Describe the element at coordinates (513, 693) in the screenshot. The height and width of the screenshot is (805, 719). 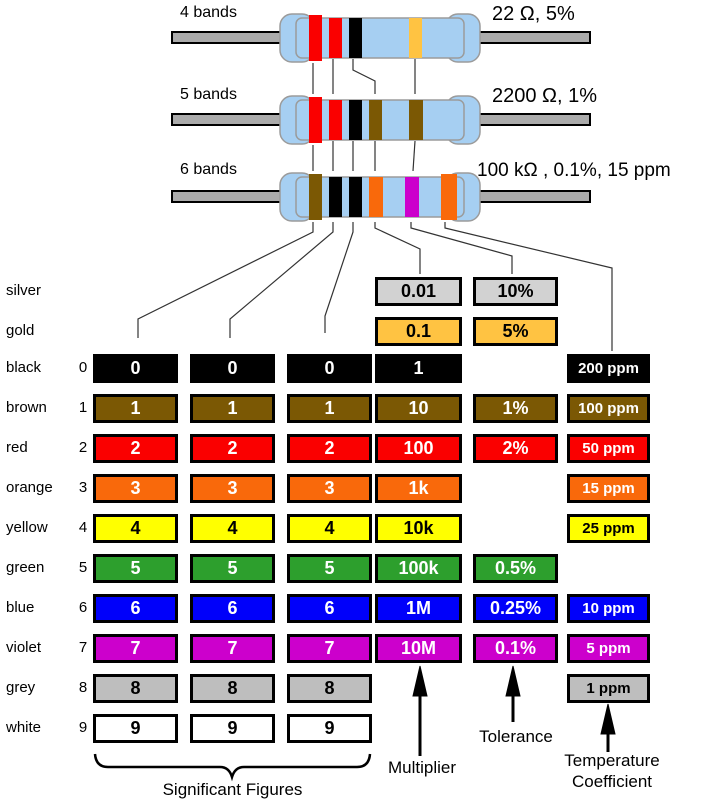
I see `tolerance-arrow-icon` at that location.